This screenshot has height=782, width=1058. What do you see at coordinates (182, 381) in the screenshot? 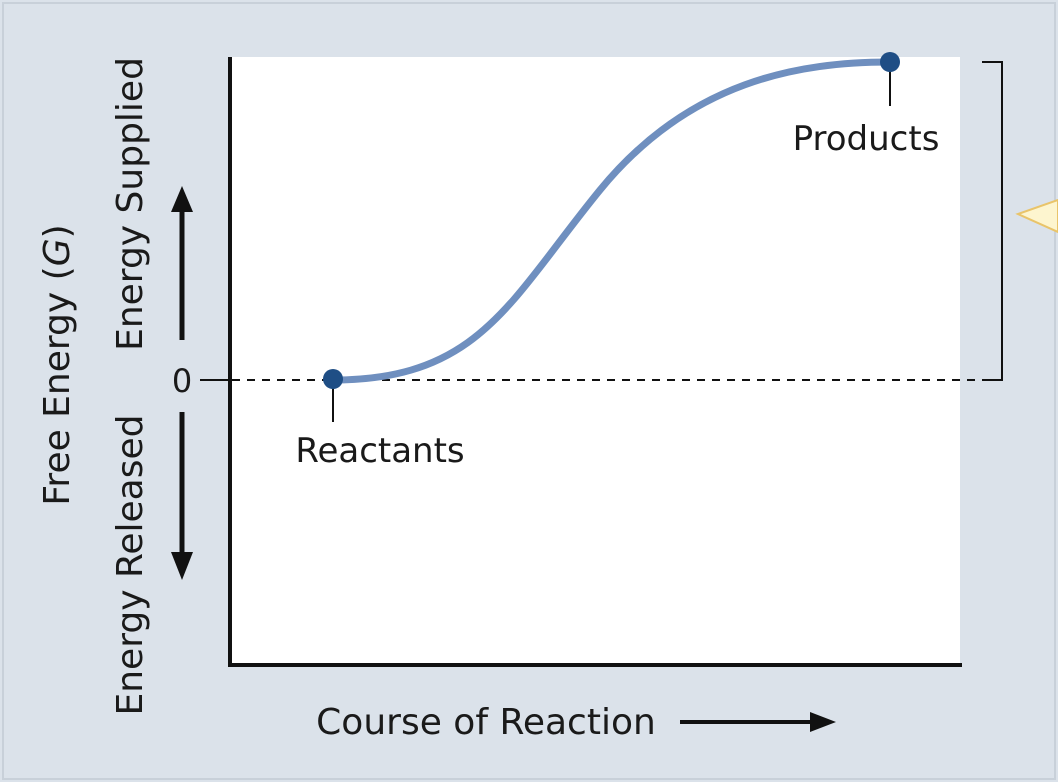
I see `zero-label: 0` at bounding box center [182, 381].